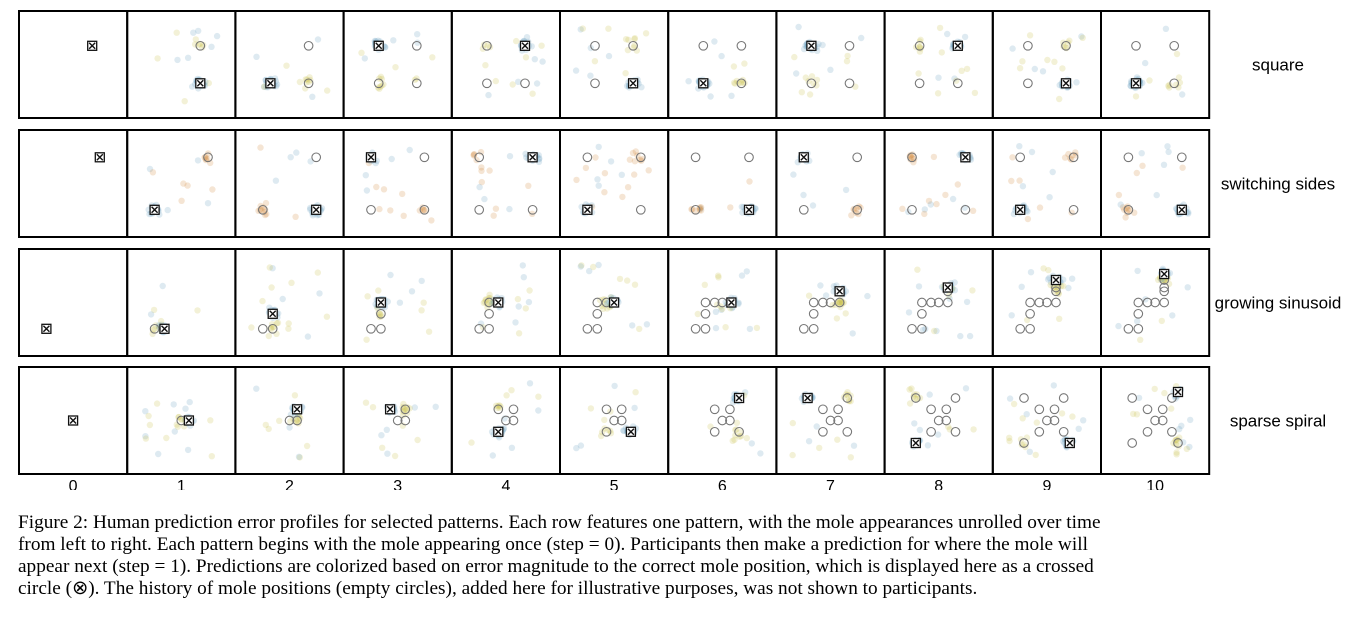 This screenshot has height=622, width=1366. What do you see at coordinates (1278, 421) in the screenshot?
I see `row-label: sparse spiral` at bounding box center [1278, 421].